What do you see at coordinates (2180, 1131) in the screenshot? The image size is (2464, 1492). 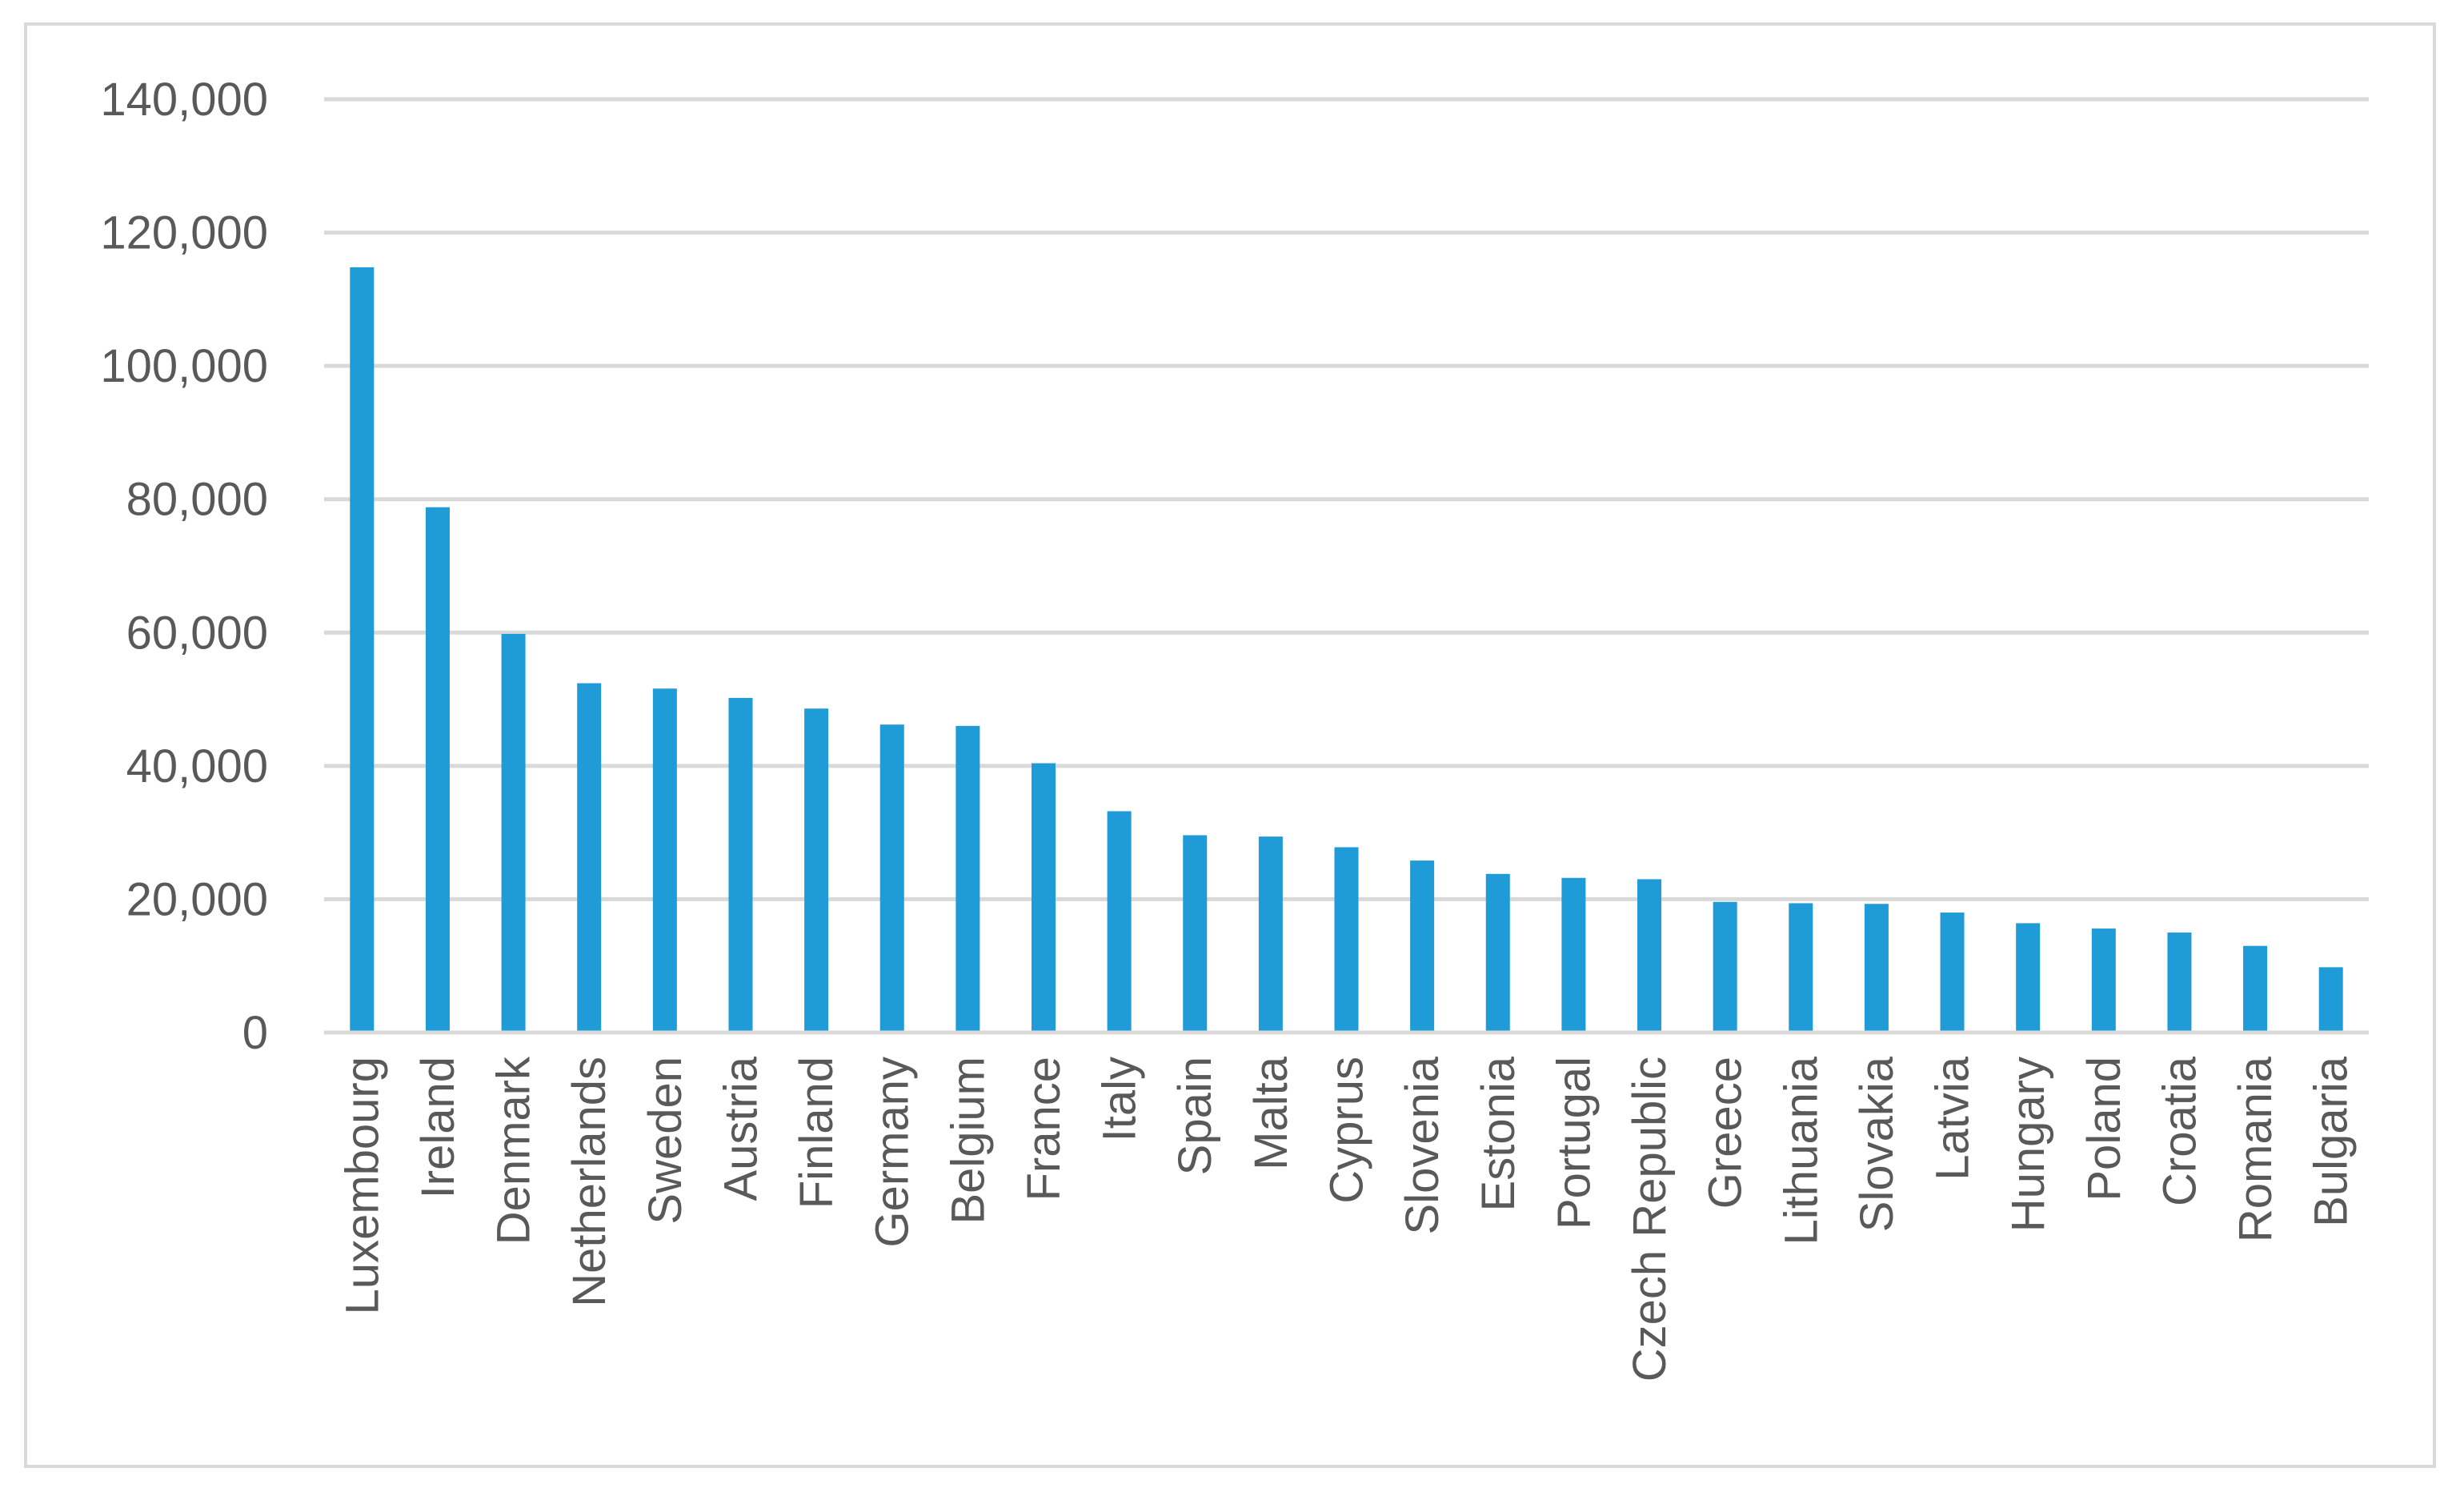 I see `x-category-label: Croatia` at bounding box center [2180, 1131].